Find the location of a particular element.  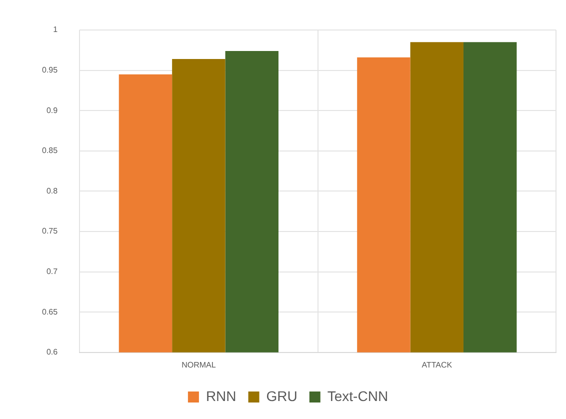

legend-label: GRU is located at coordinates (282, 396).